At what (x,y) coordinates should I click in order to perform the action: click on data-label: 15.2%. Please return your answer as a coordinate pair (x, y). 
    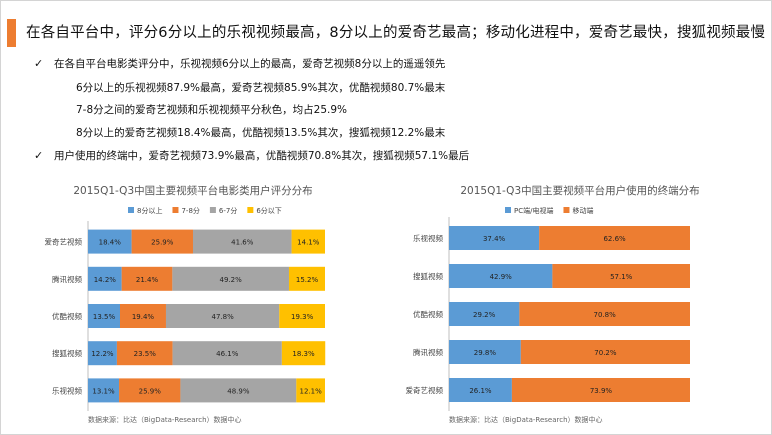
    Looking at the image, I should click on (307, 280).